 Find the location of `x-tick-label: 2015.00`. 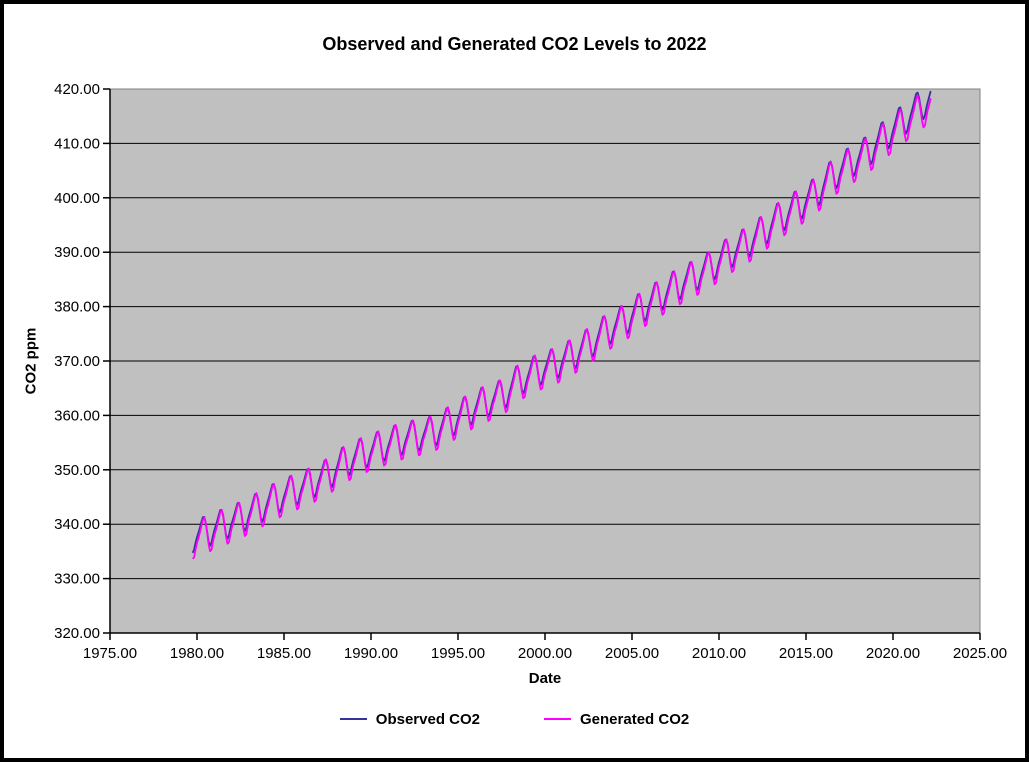

x-tick-label: 2015.00 is located at coordinates (806, 653).